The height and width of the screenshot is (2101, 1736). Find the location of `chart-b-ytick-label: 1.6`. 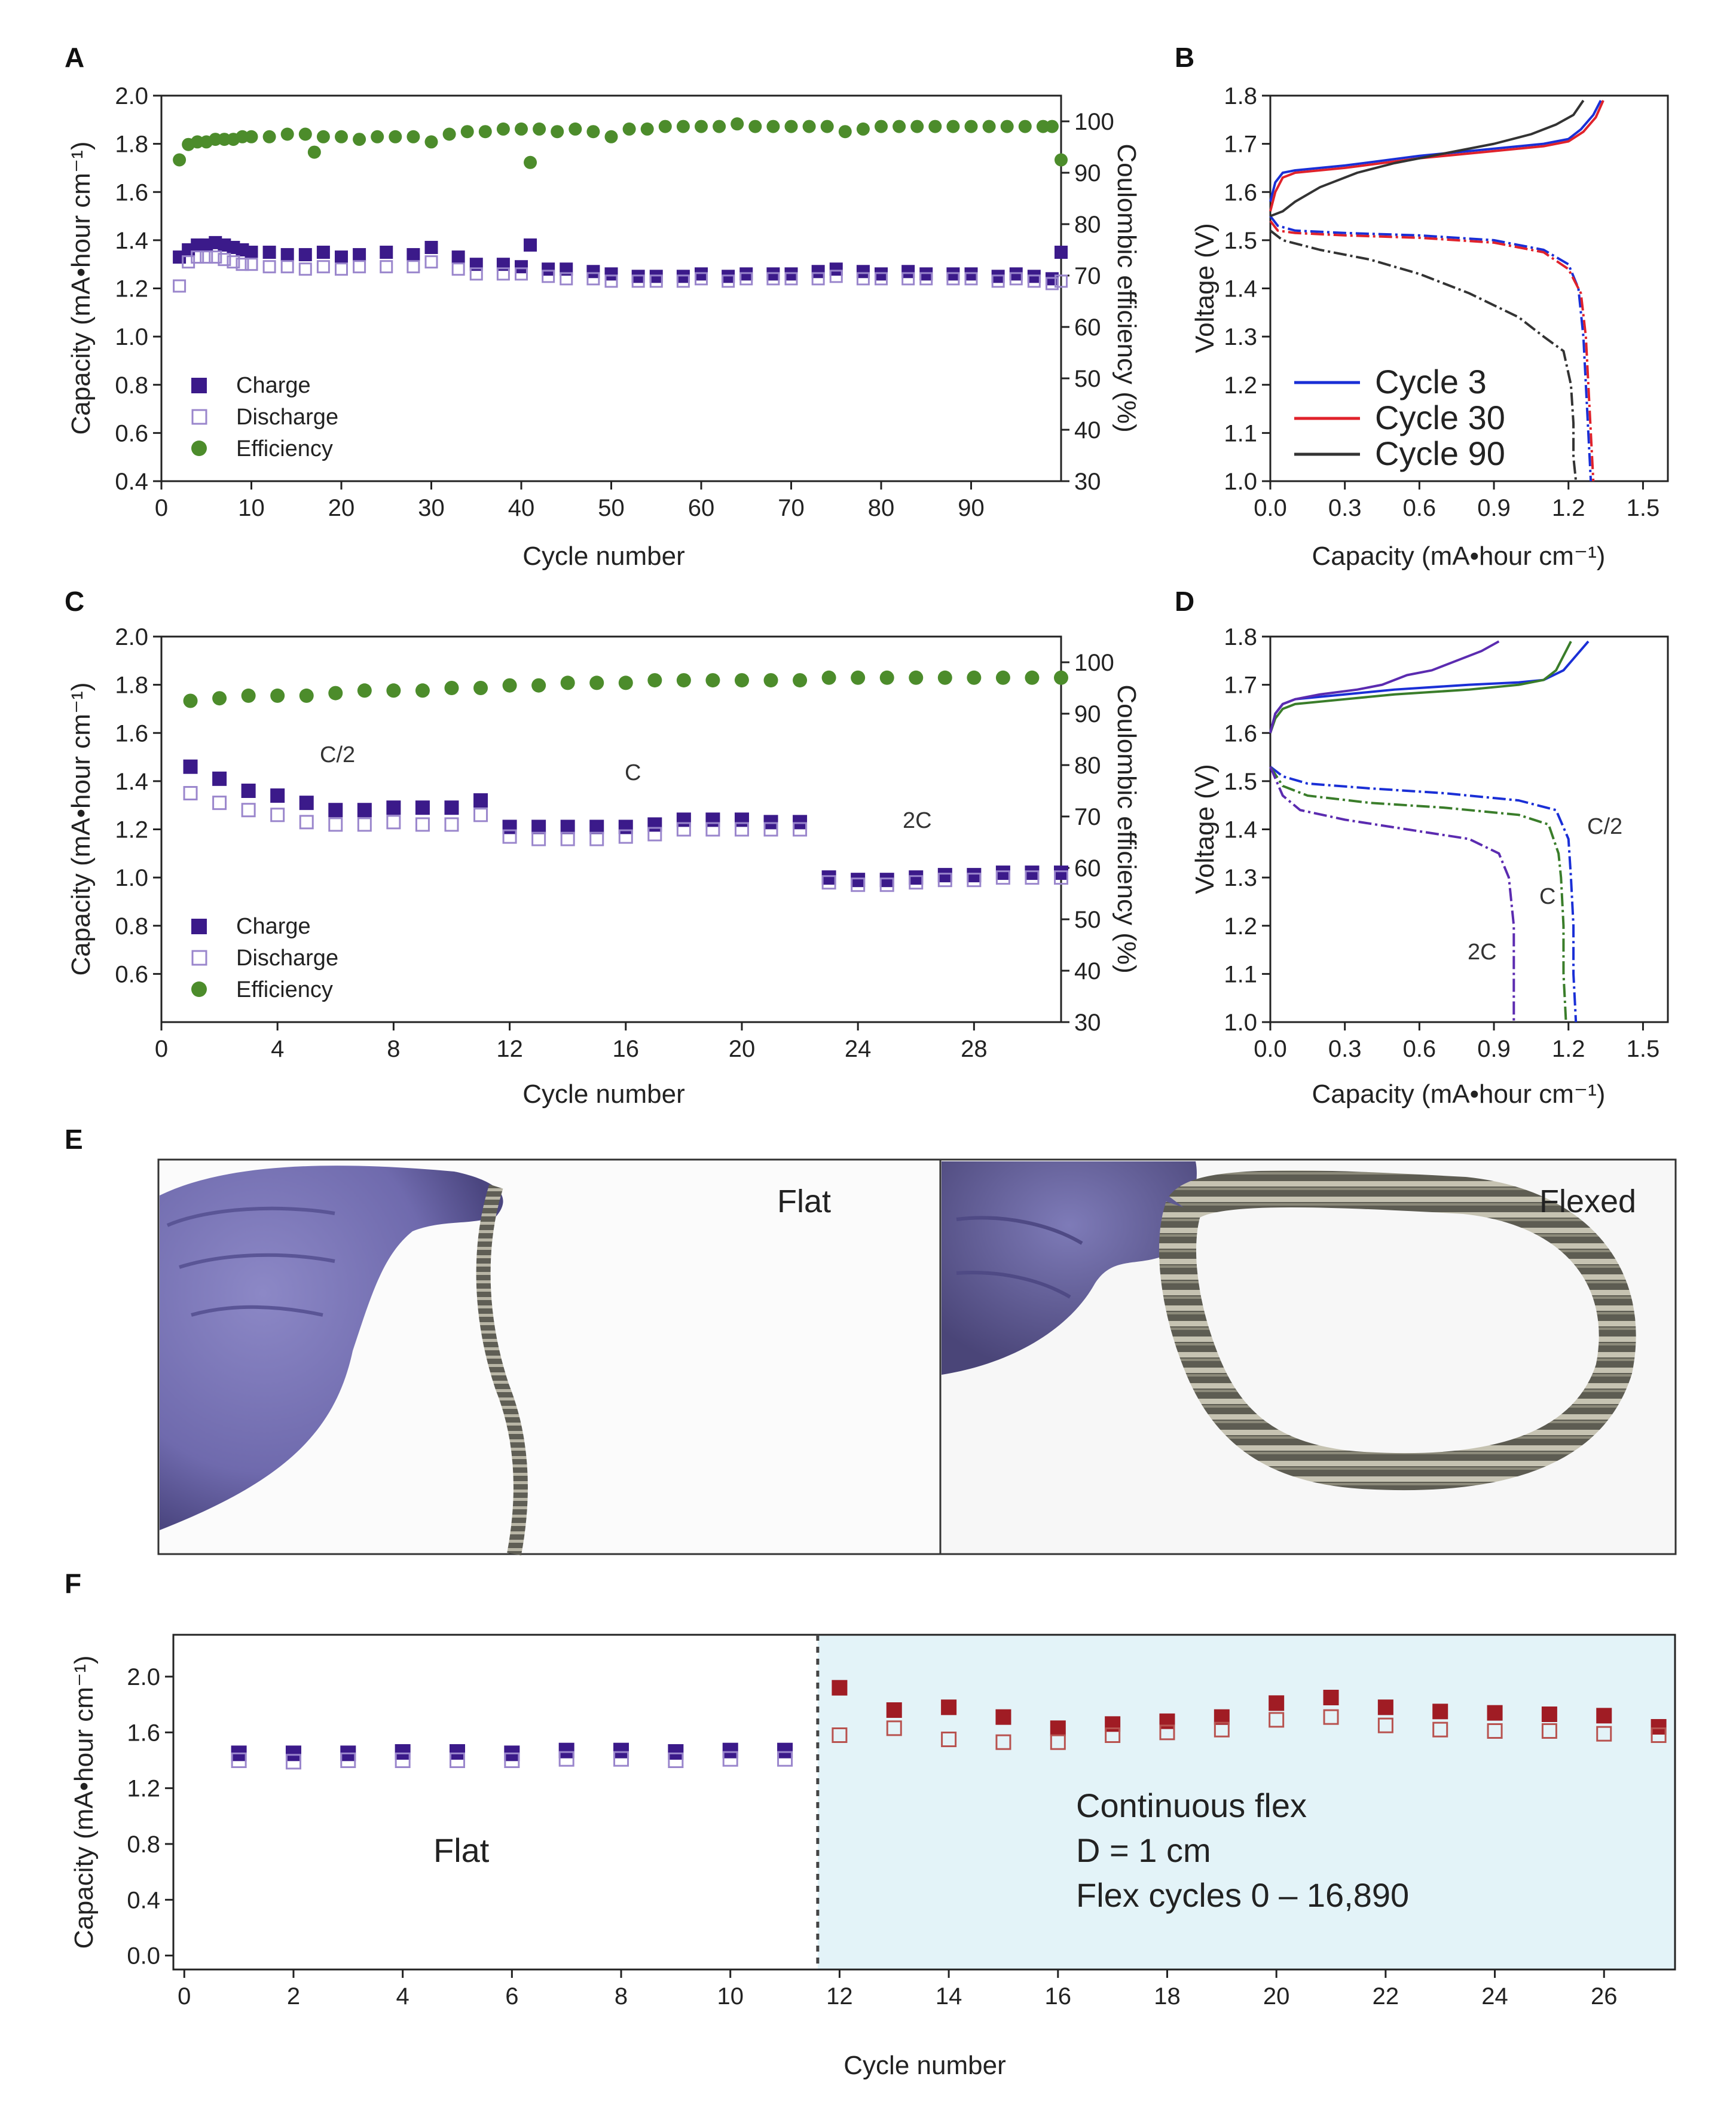

chart-b-ytick-label: 1.6 is located at coordinates (1240, 192).